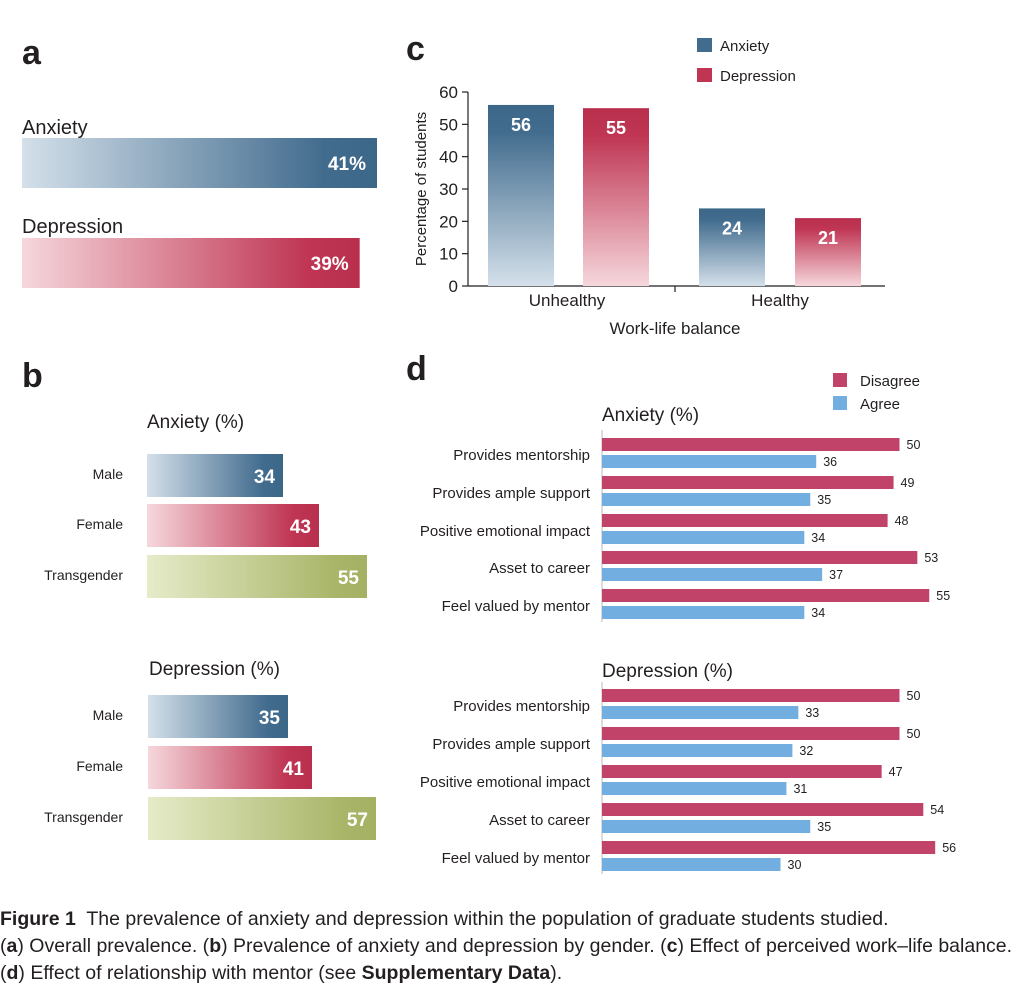 The width and height of the screenshot is (1024, 1000). I want to click on bar-value-agree-feel-valued-by-mentor: 30, so click(795, 865).